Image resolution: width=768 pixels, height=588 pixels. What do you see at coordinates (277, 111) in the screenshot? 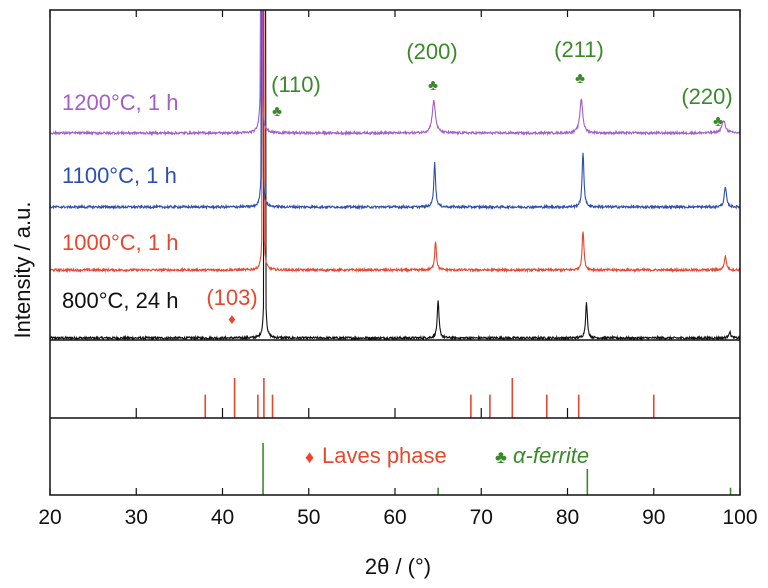
I see `peak-marker-0: ♣` at bounding box center [277, 111].